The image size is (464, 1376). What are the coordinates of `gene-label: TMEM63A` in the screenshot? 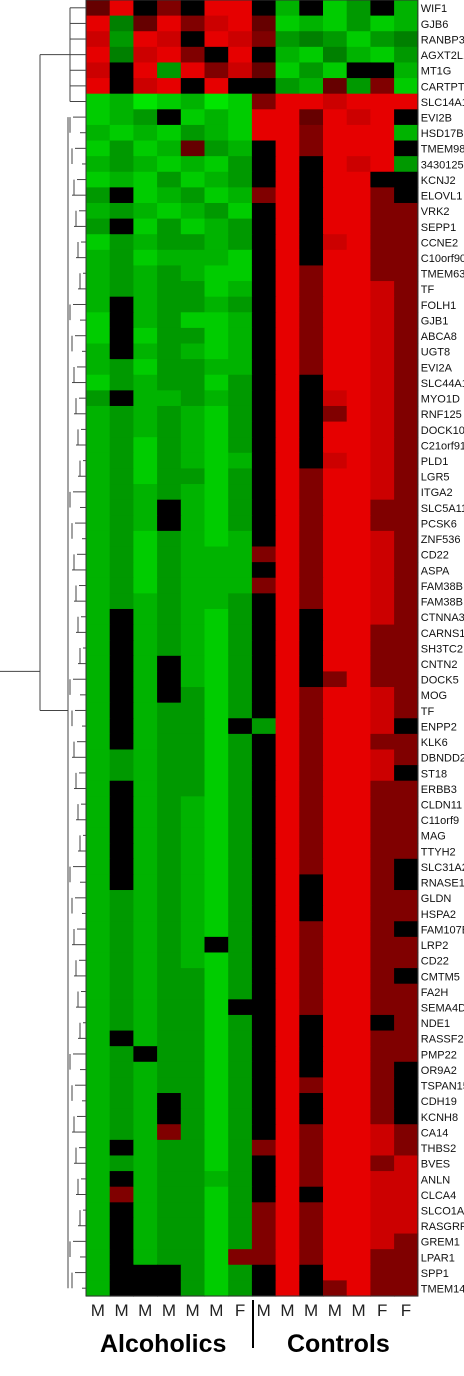 It's located at (442, 275).